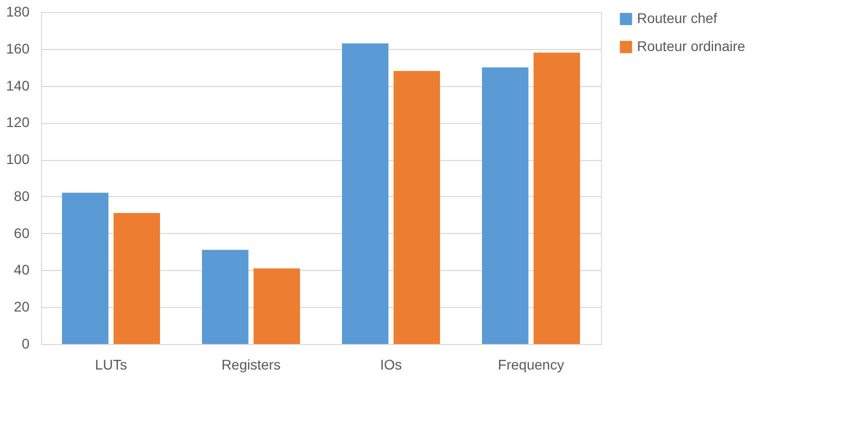 The width and height of the screenshot is (862, 423). Describe the element at coordinates (26, 344) in the screenshot. I see `y-tick-label: 0` at that location.